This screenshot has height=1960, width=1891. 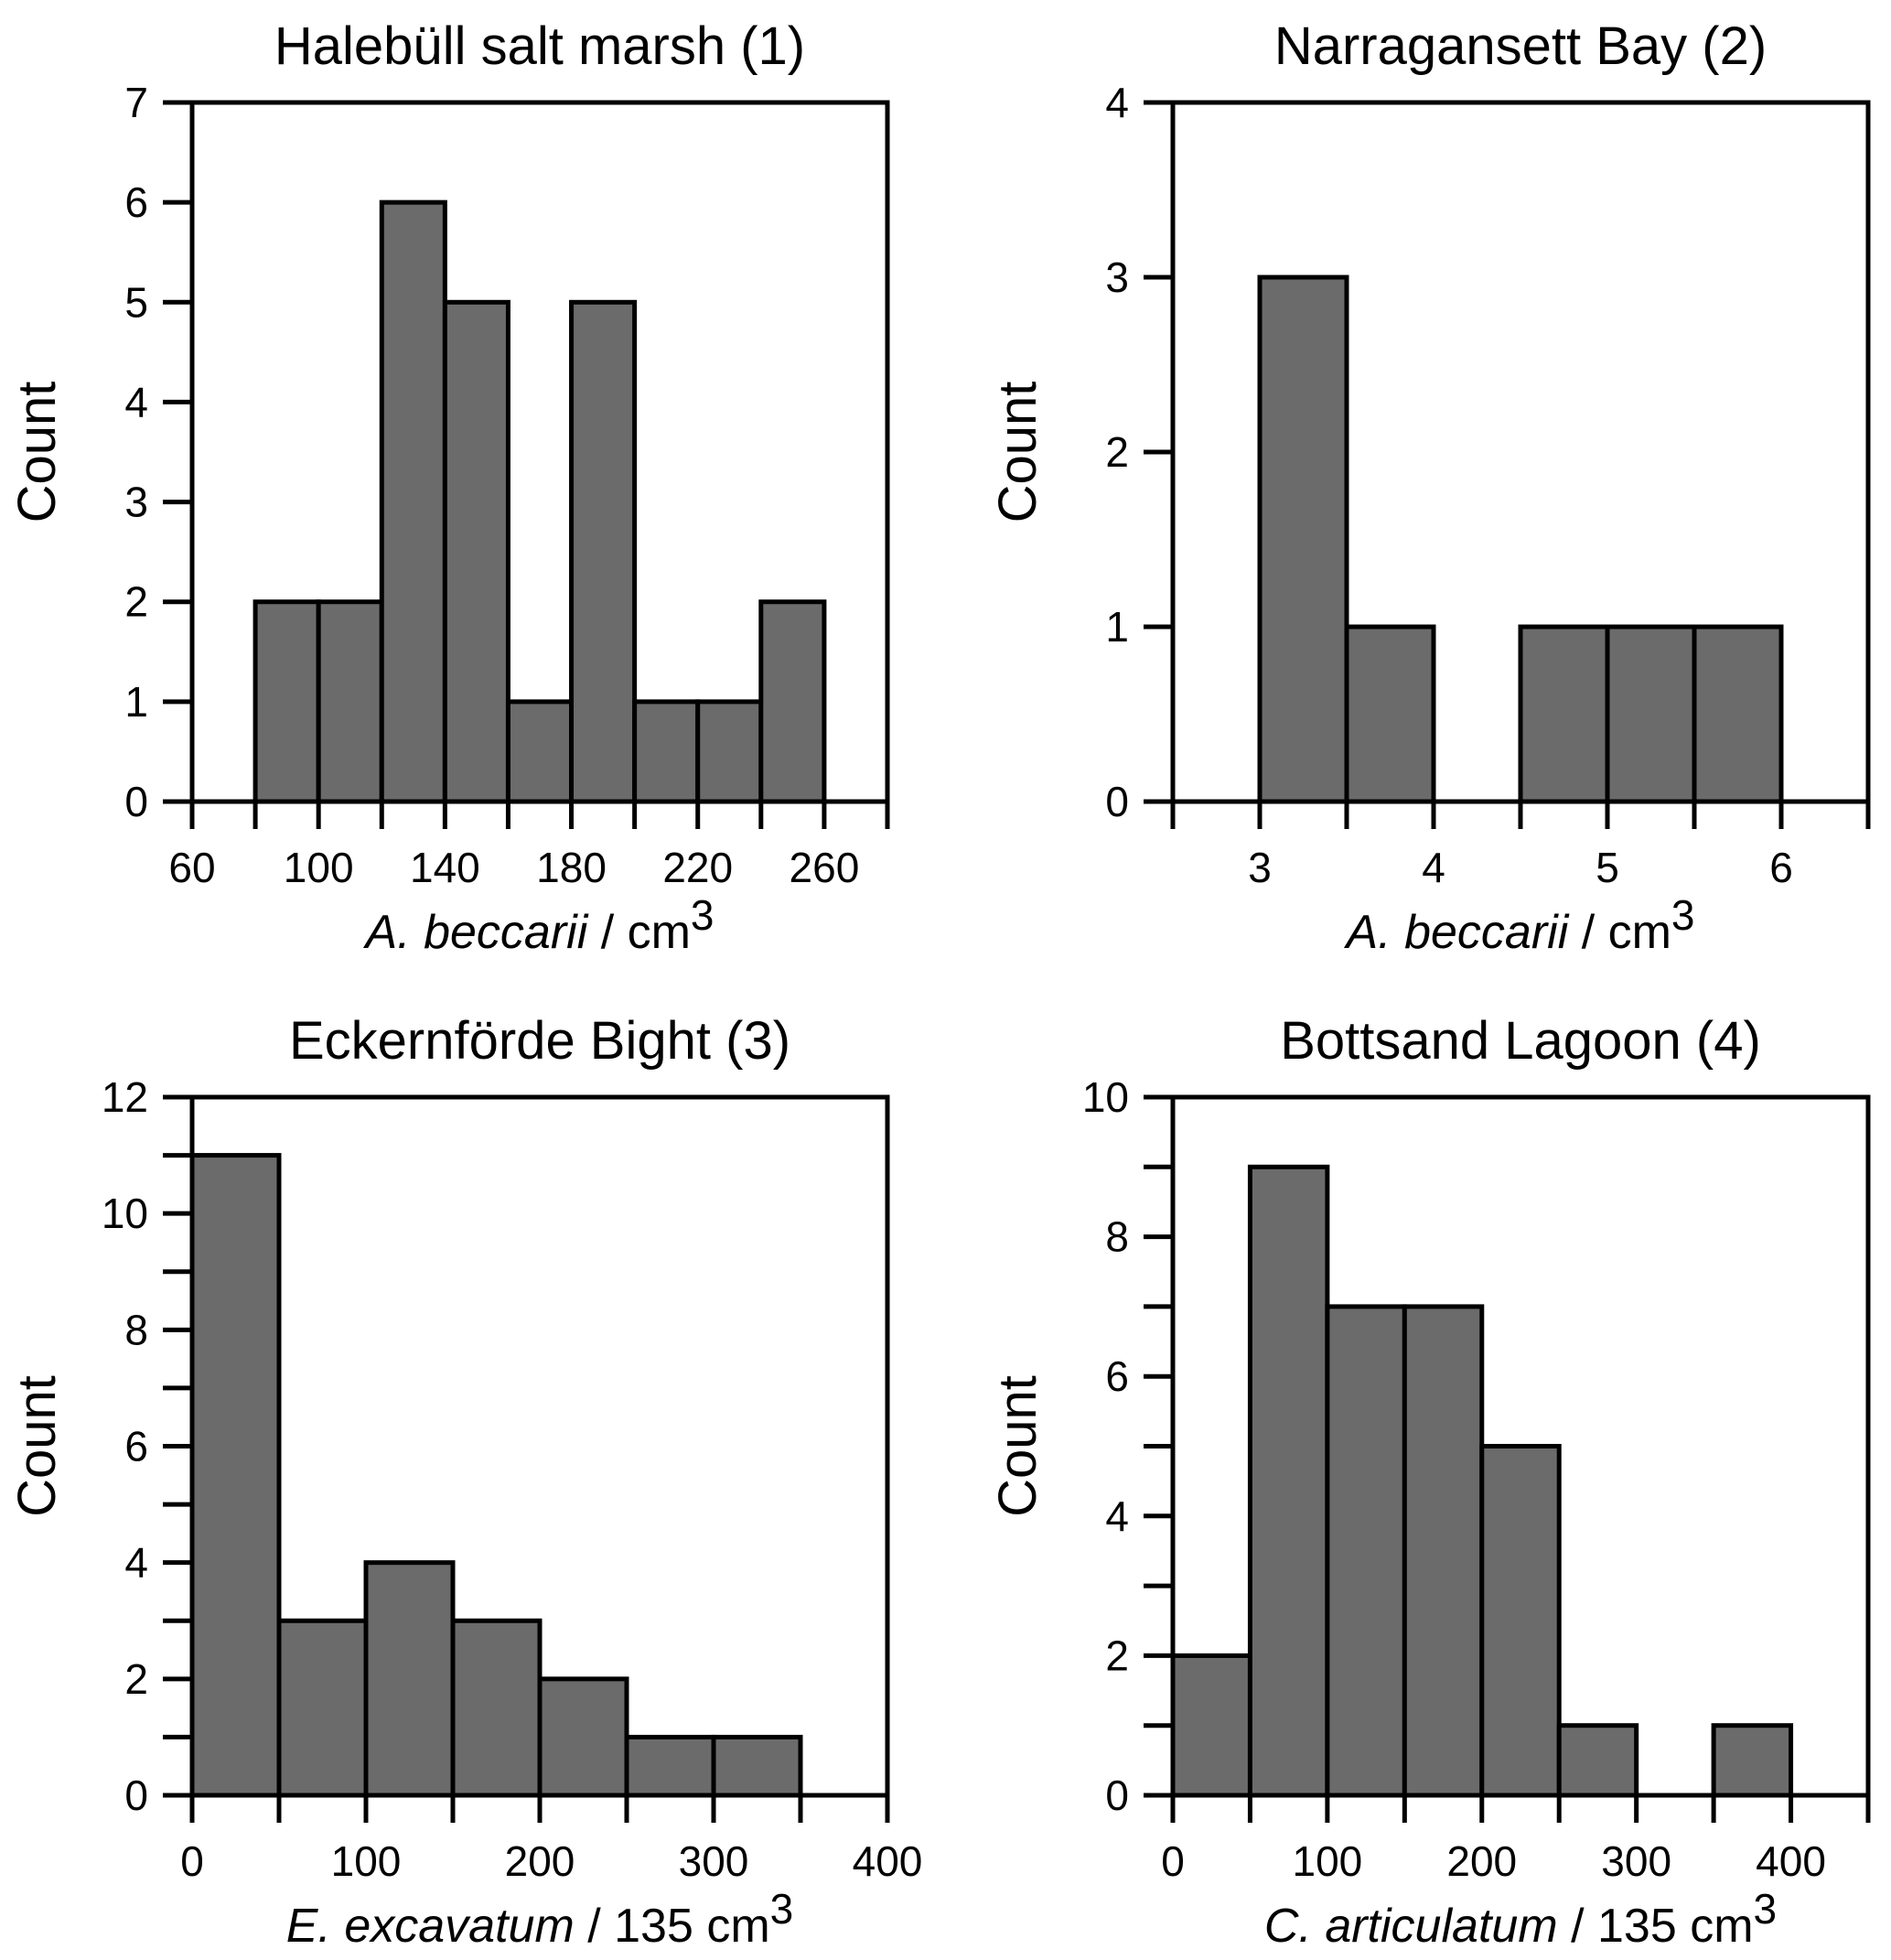 I want to click on y-tick-label: 7, so click(x=136, y=102).